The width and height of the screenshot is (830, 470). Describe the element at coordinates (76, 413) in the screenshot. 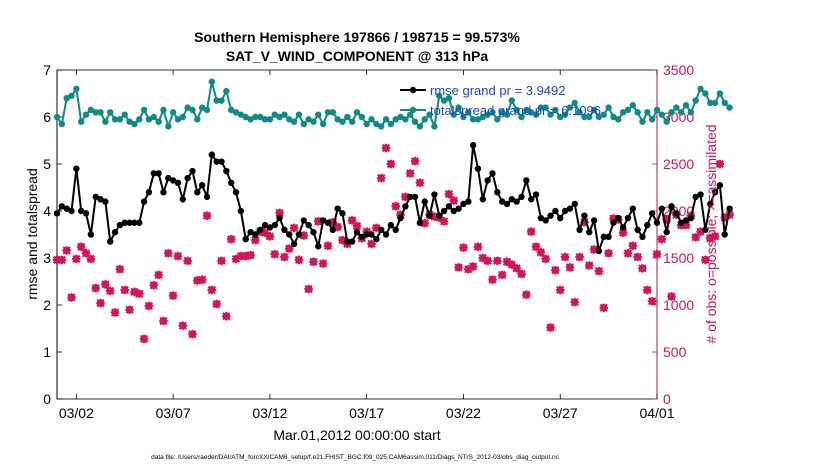

I see `x-tick-label: 03/02` at that location.